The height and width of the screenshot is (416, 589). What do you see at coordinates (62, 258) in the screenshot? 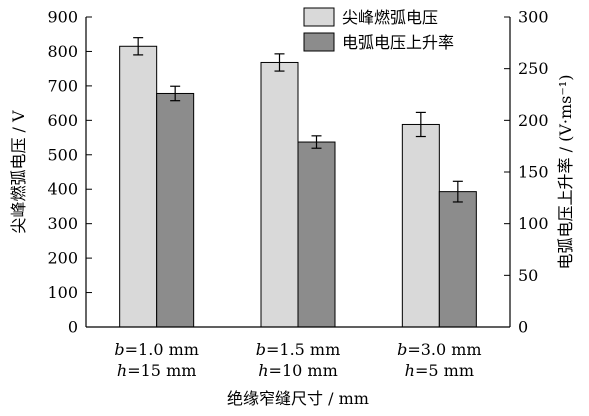
I see `left-tick-label-200: 200` at bounding box center [62, 258].